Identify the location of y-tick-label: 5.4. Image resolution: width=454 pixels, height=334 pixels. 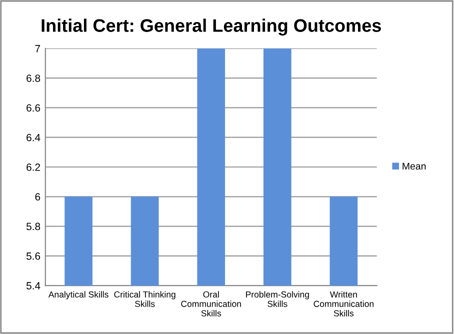
(33, 286).